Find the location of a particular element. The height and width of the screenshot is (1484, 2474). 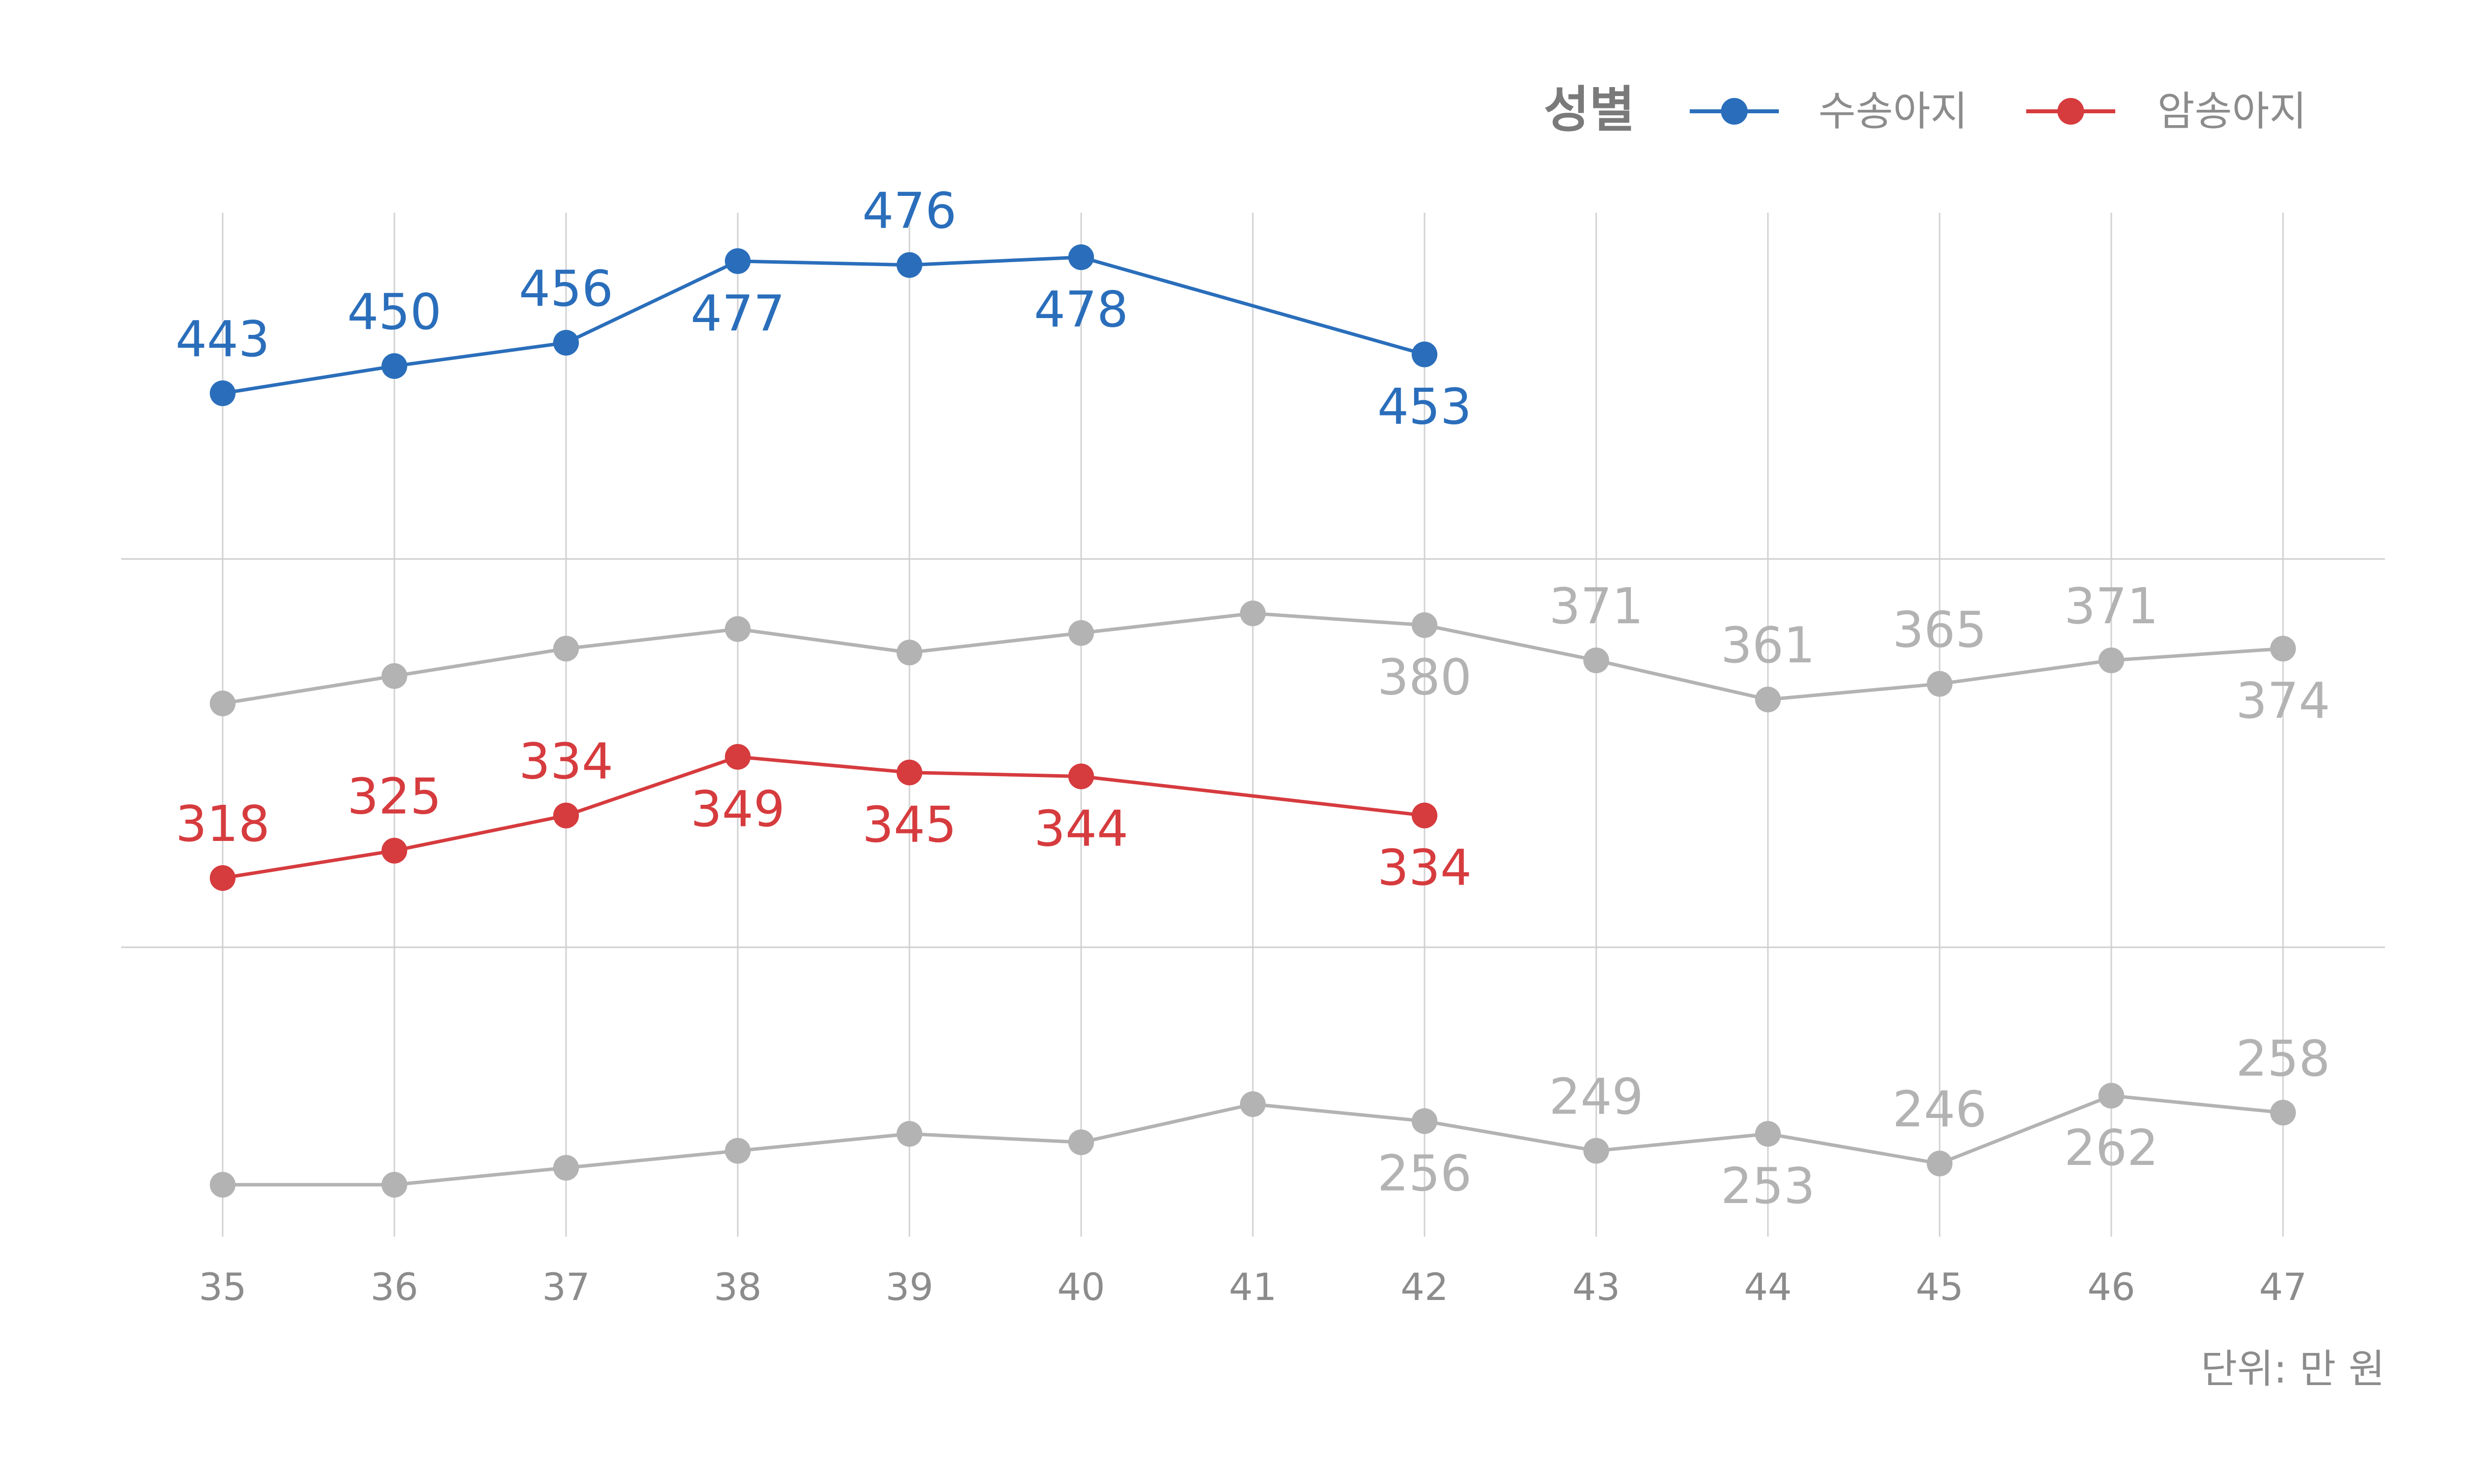

data-label: 325 is located at coordinates (394, 797).